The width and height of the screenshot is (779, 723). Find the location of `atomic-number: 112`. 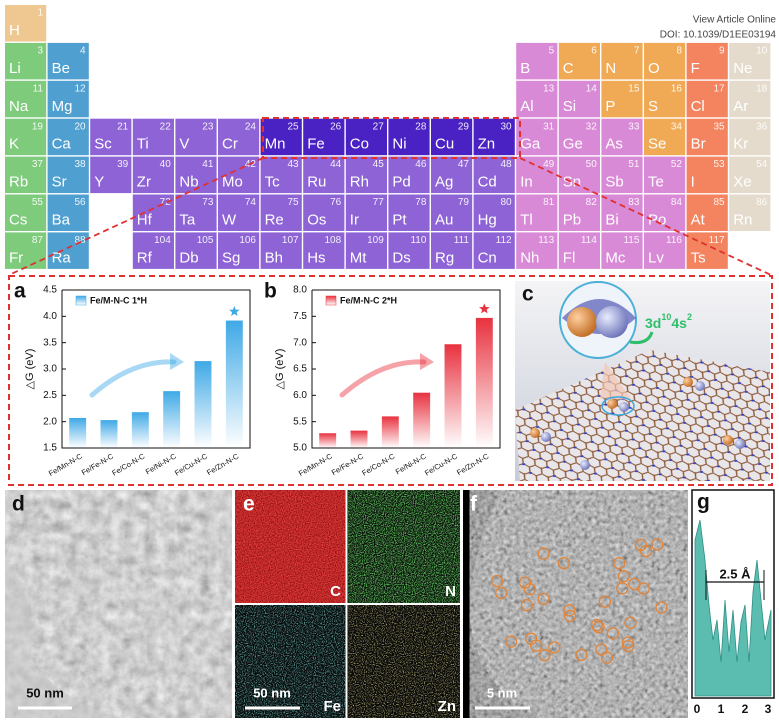

atomic-number: 112 is located at coordinates (504, 240).